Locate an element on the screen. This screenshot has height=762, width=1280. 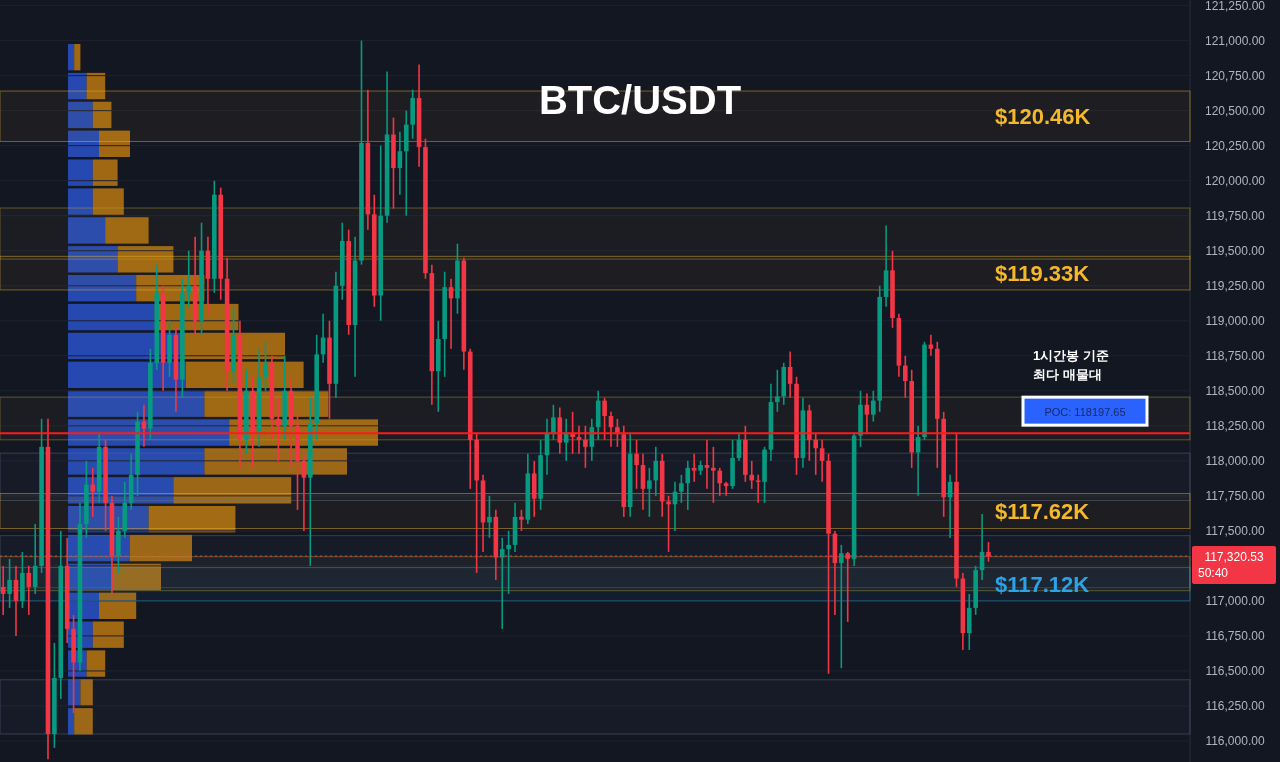
y-tick-label: 119,000.00 is located at coordinates (1235, 320).